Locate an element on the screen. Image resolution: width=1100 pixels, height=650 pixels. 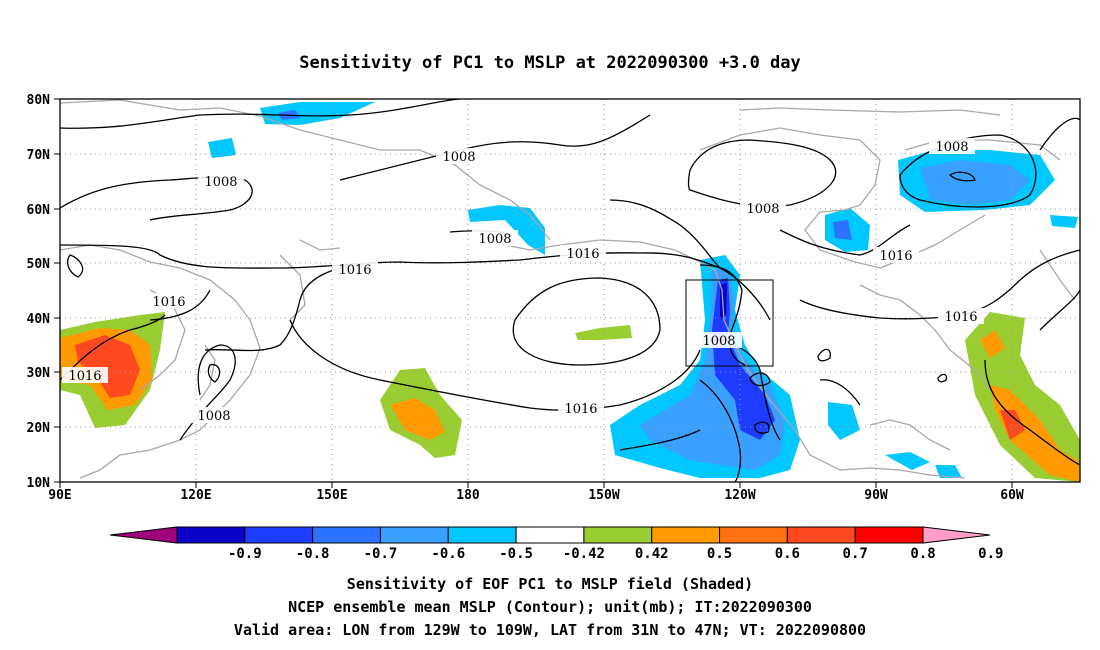
negative-anomaly-caribbean is located at coordinates (907, 461).